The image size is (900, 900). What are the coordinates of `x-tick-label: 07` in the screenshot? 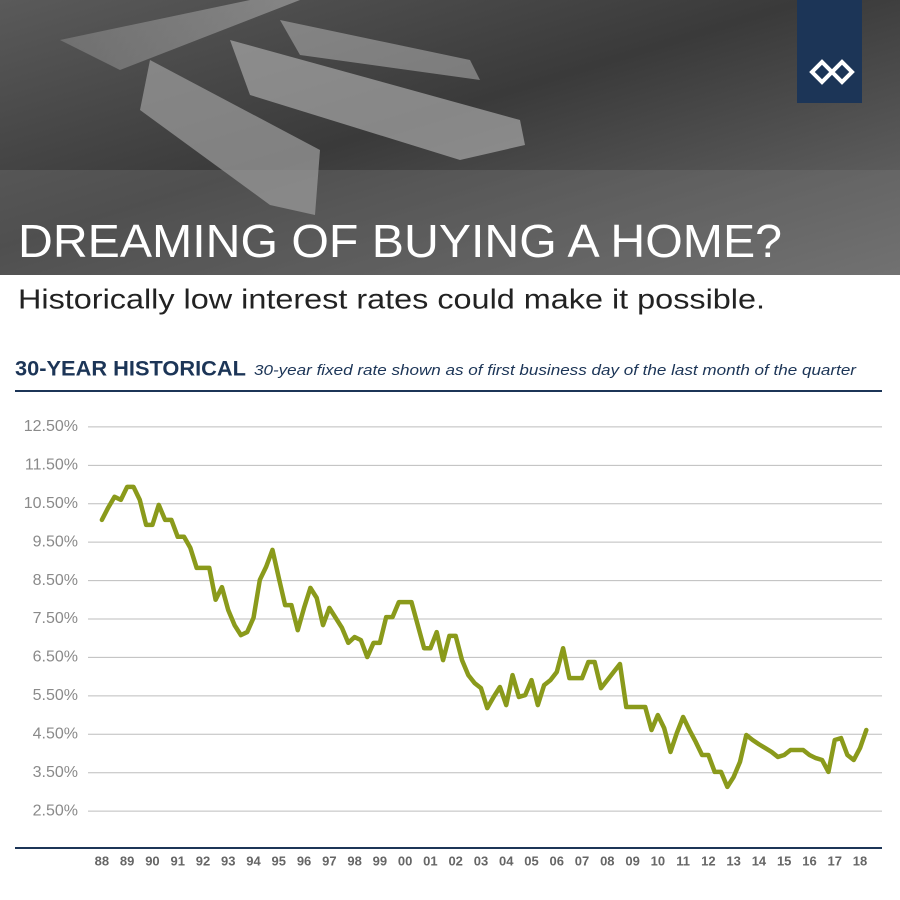 It's located at (582, 860).